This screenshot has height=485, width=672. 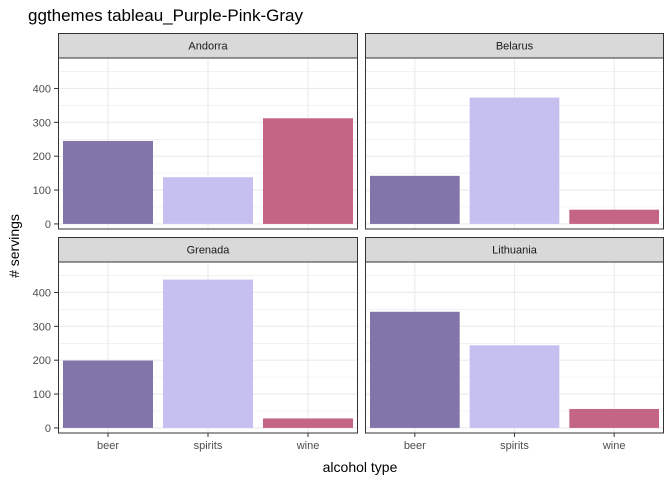 I want to click on strip-label: Andorra, so click(x=208, y=47).